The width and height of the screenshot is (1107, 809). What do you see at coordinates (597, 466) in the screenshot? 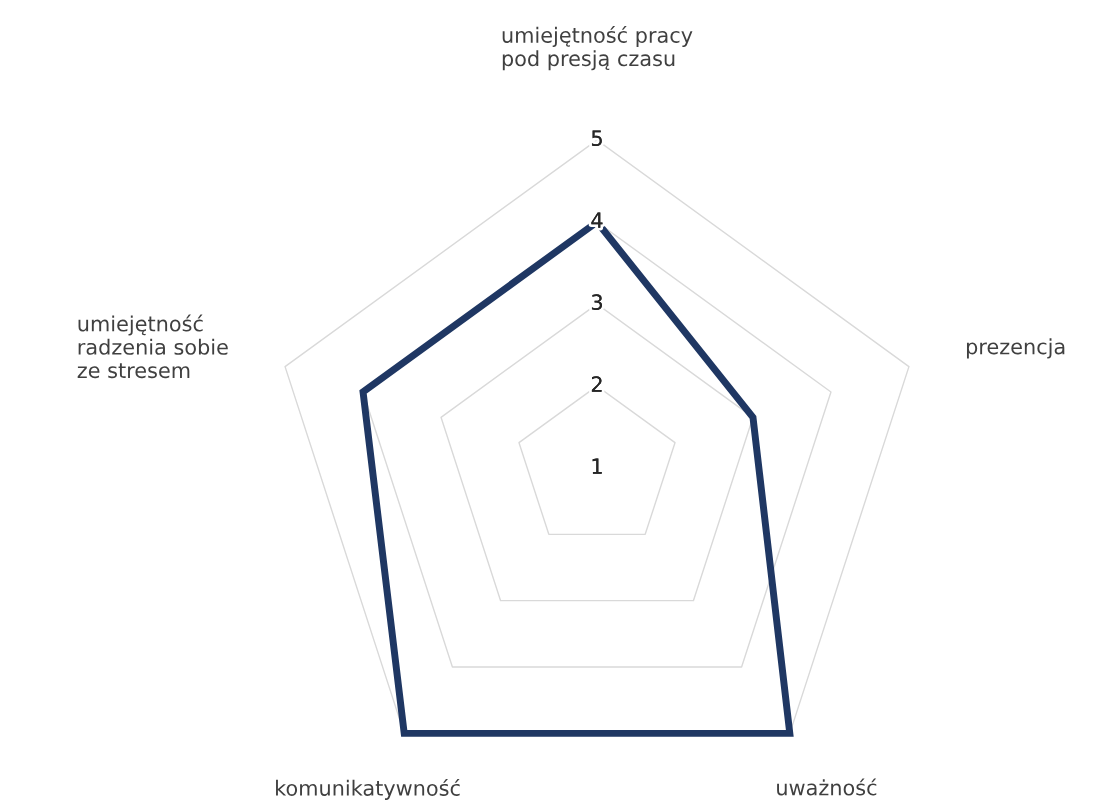
I see `y-tick-label: 1` at bounding box center [597, 466].